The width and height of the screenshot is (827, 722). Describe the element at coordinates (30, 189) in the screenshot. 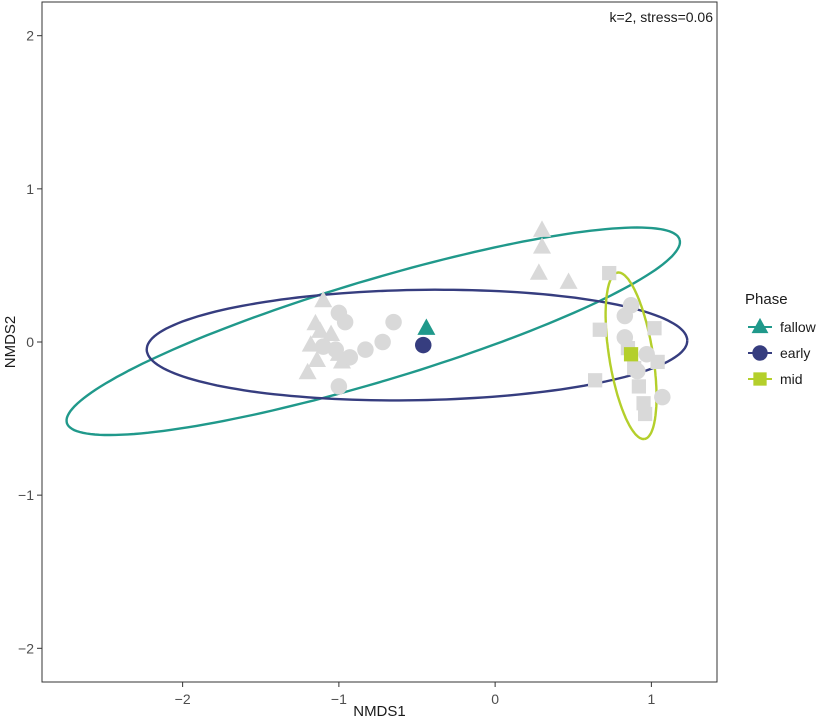

I see `y-tick-label: 1` at that location.